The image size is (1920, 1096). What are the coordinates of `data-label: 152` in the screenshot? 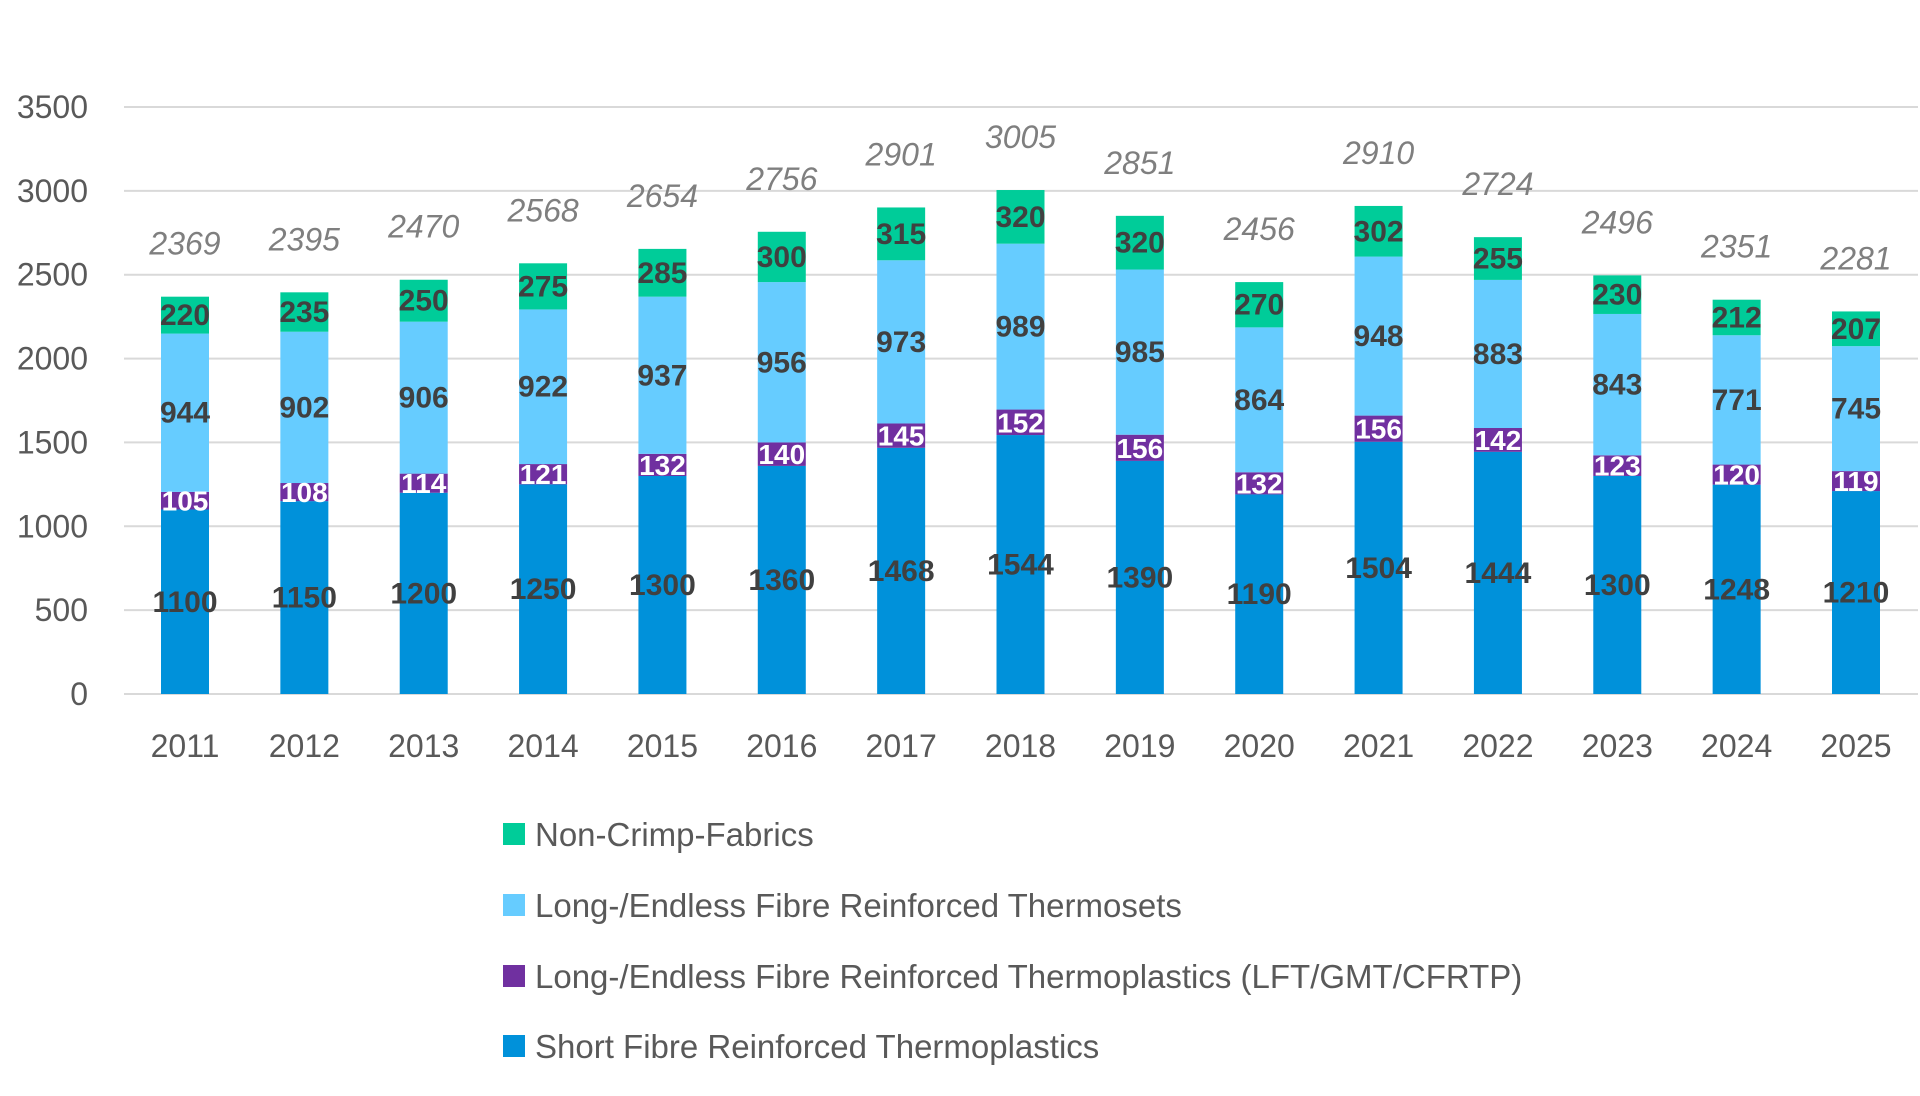 It's located at (1020, 422).